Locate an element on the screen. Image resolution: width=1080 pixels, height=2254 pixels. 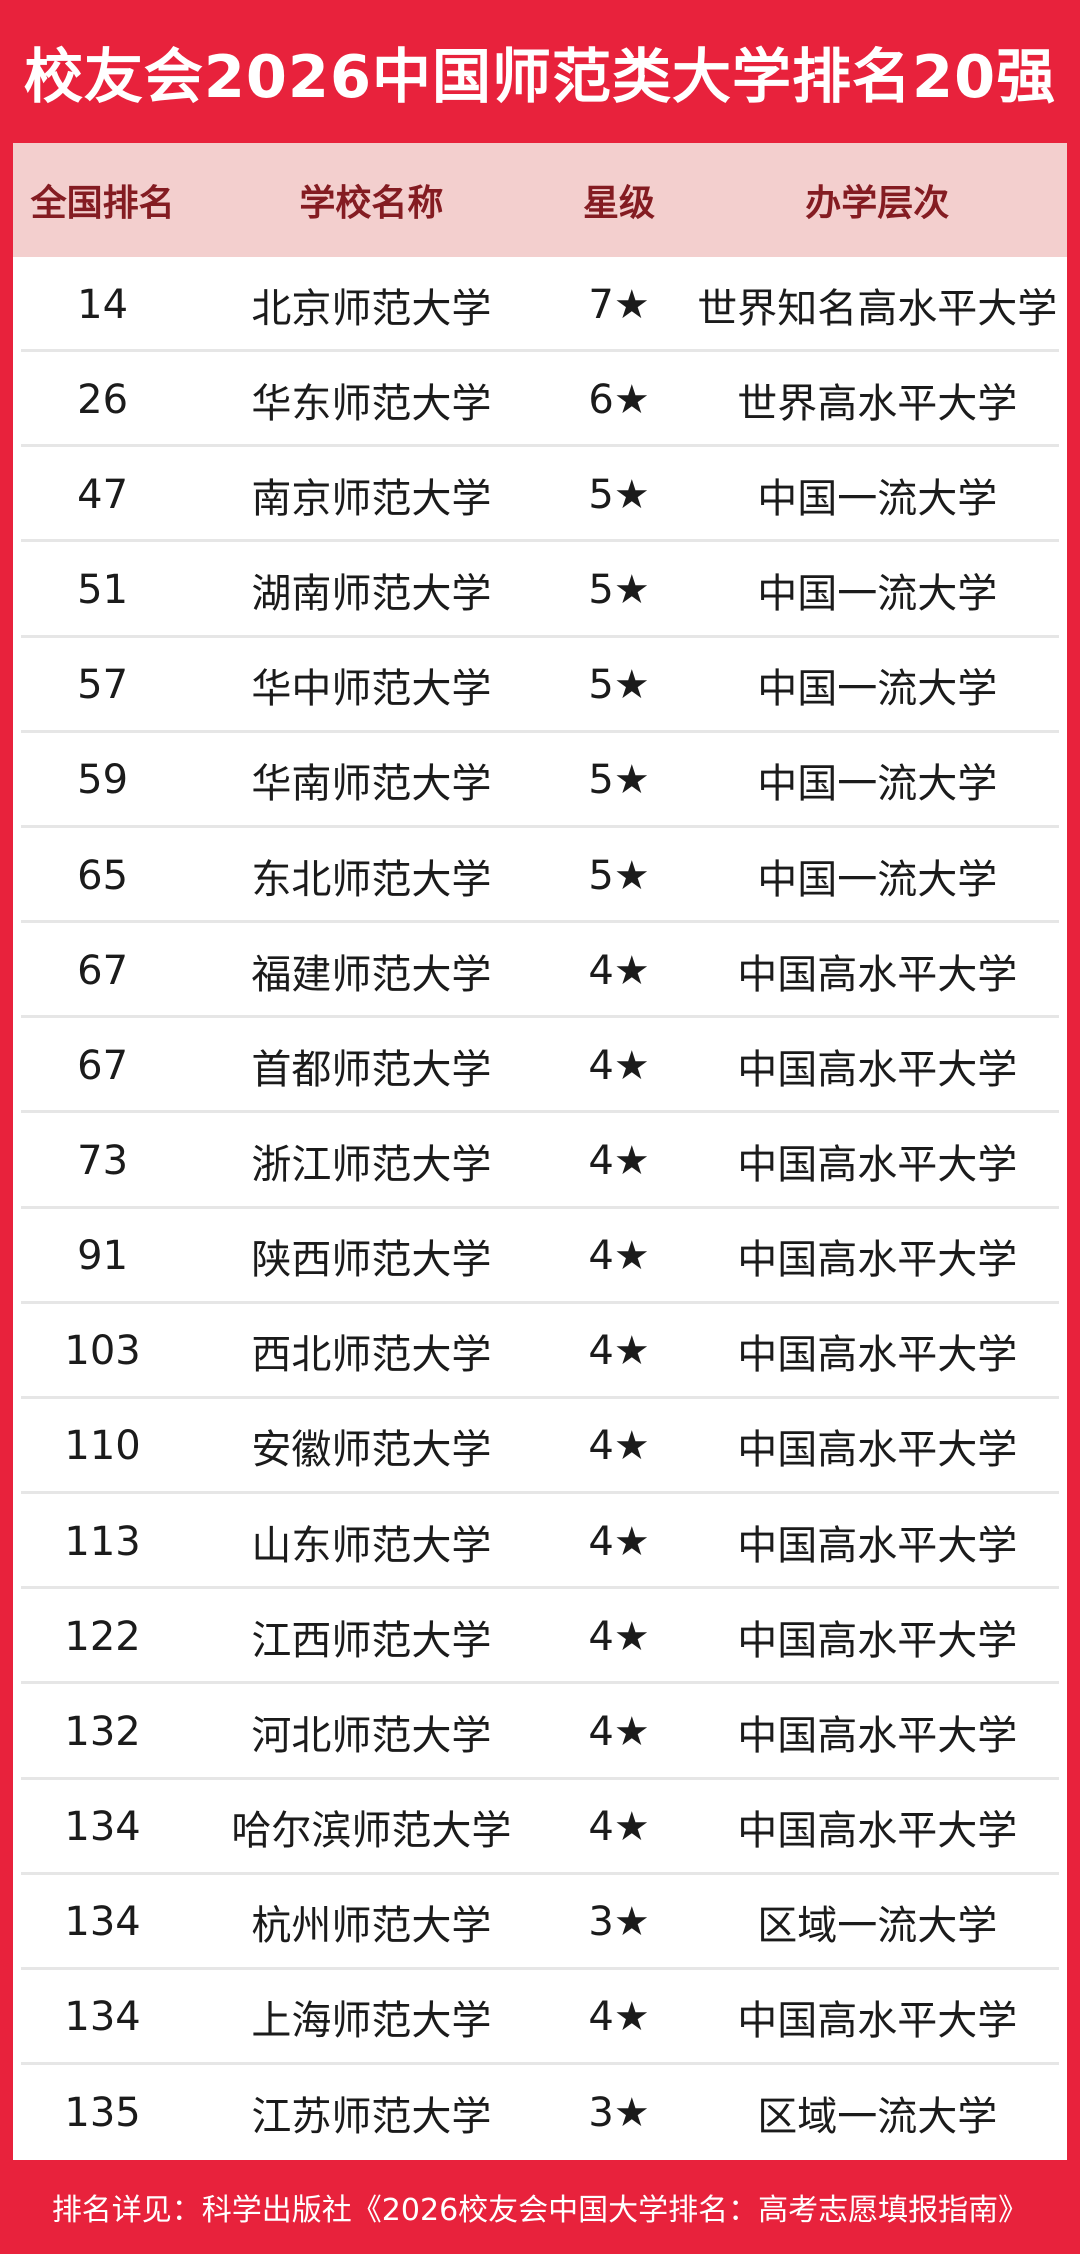
table-row: 132 河北师范大学 4★ 中国高水平大学 is located at coordinates (540, 1732).